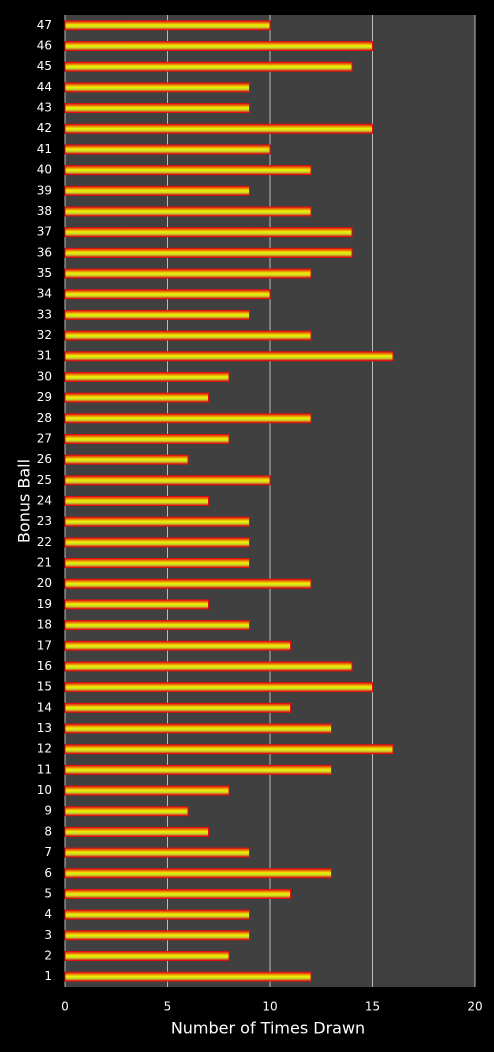 This screenshot has width=494, height=1052. What do you see at coordinates (44, 397) in the screenshot?
I see `y-tick-label: 29` at bounding box center [44, 397].